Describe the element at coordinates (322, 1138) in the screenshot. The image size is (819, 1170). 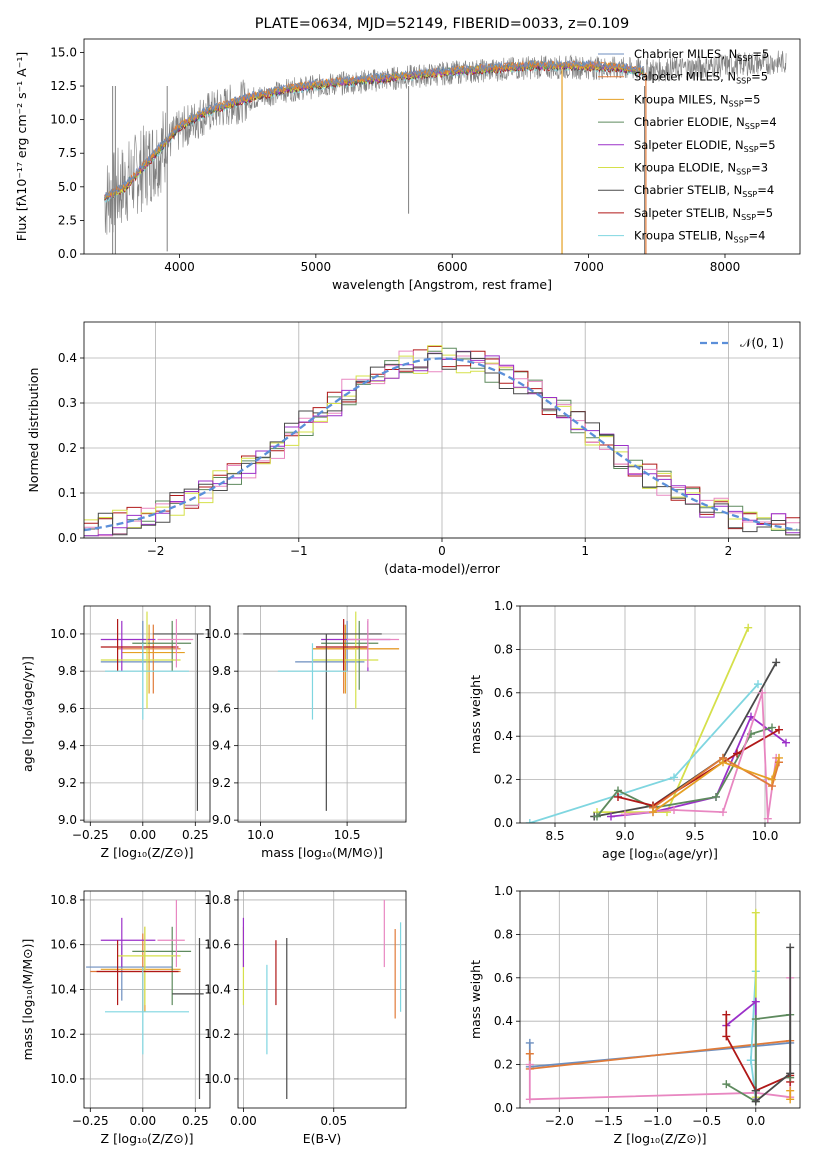
I see `x-axis-label: E(B-V)` at that location.